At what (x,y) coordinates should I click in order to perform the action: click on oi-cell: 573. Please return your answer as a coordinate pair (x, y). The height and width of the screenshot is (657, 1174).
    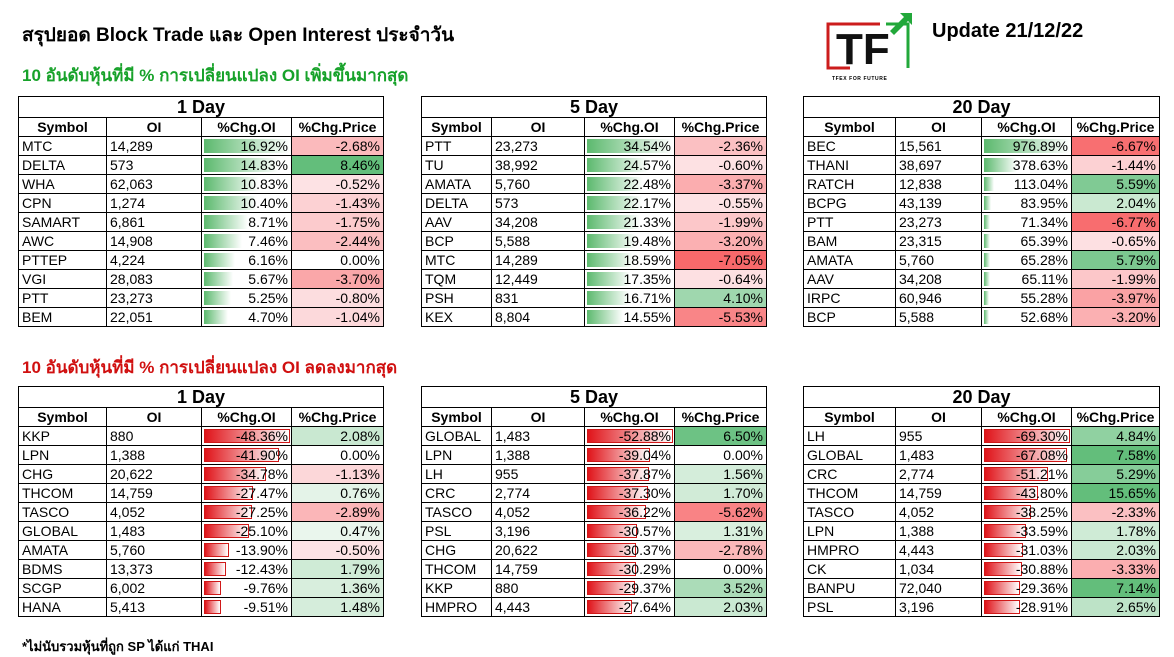
    Looking at the image, I should click on (538, 203).